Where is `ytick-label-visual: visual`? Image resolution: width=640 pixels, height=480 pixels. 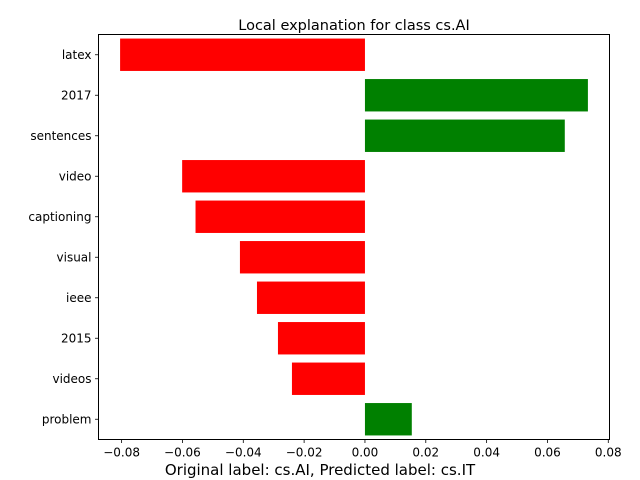 ytick-label-visual: visual is located at coordinates (74, 258).